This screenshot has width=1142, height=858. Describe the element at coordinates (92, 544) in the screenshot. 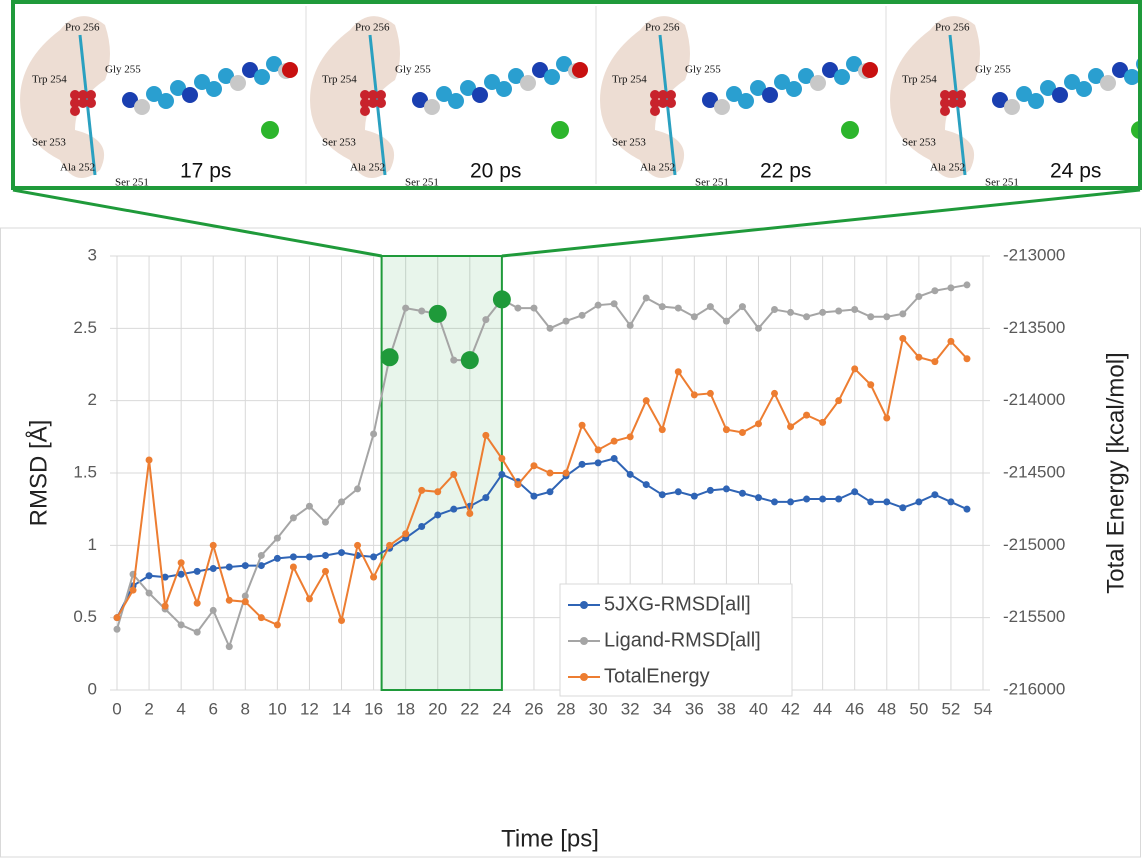

I see `y-tick-label: 1` at that location.